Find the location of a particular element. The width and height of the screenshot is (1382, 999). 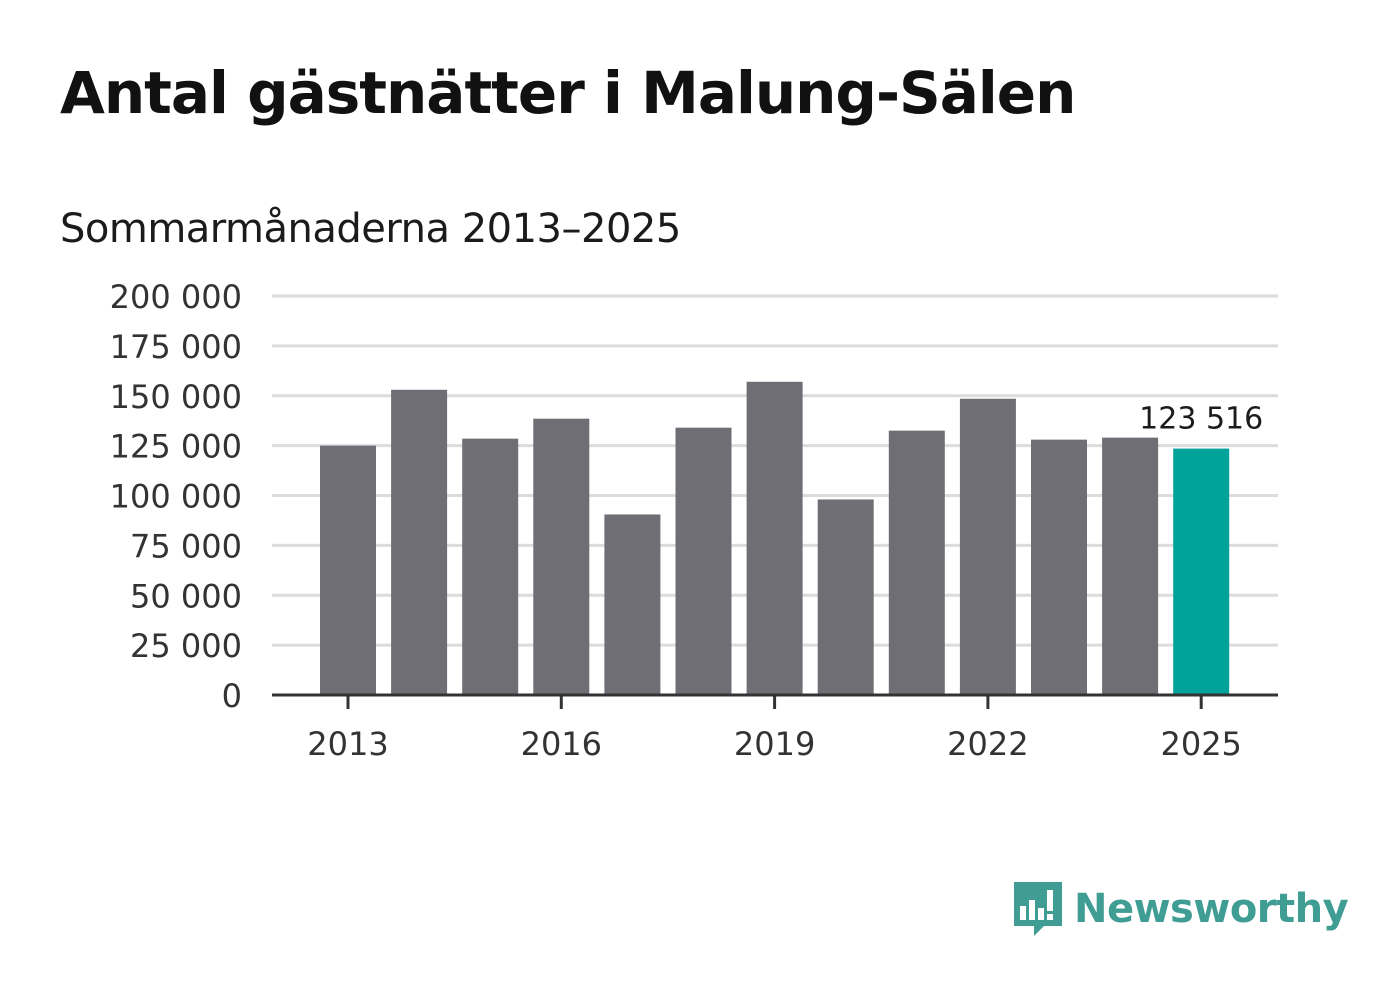

x-tick-label: 2022 is located at coordinates (987, 744).